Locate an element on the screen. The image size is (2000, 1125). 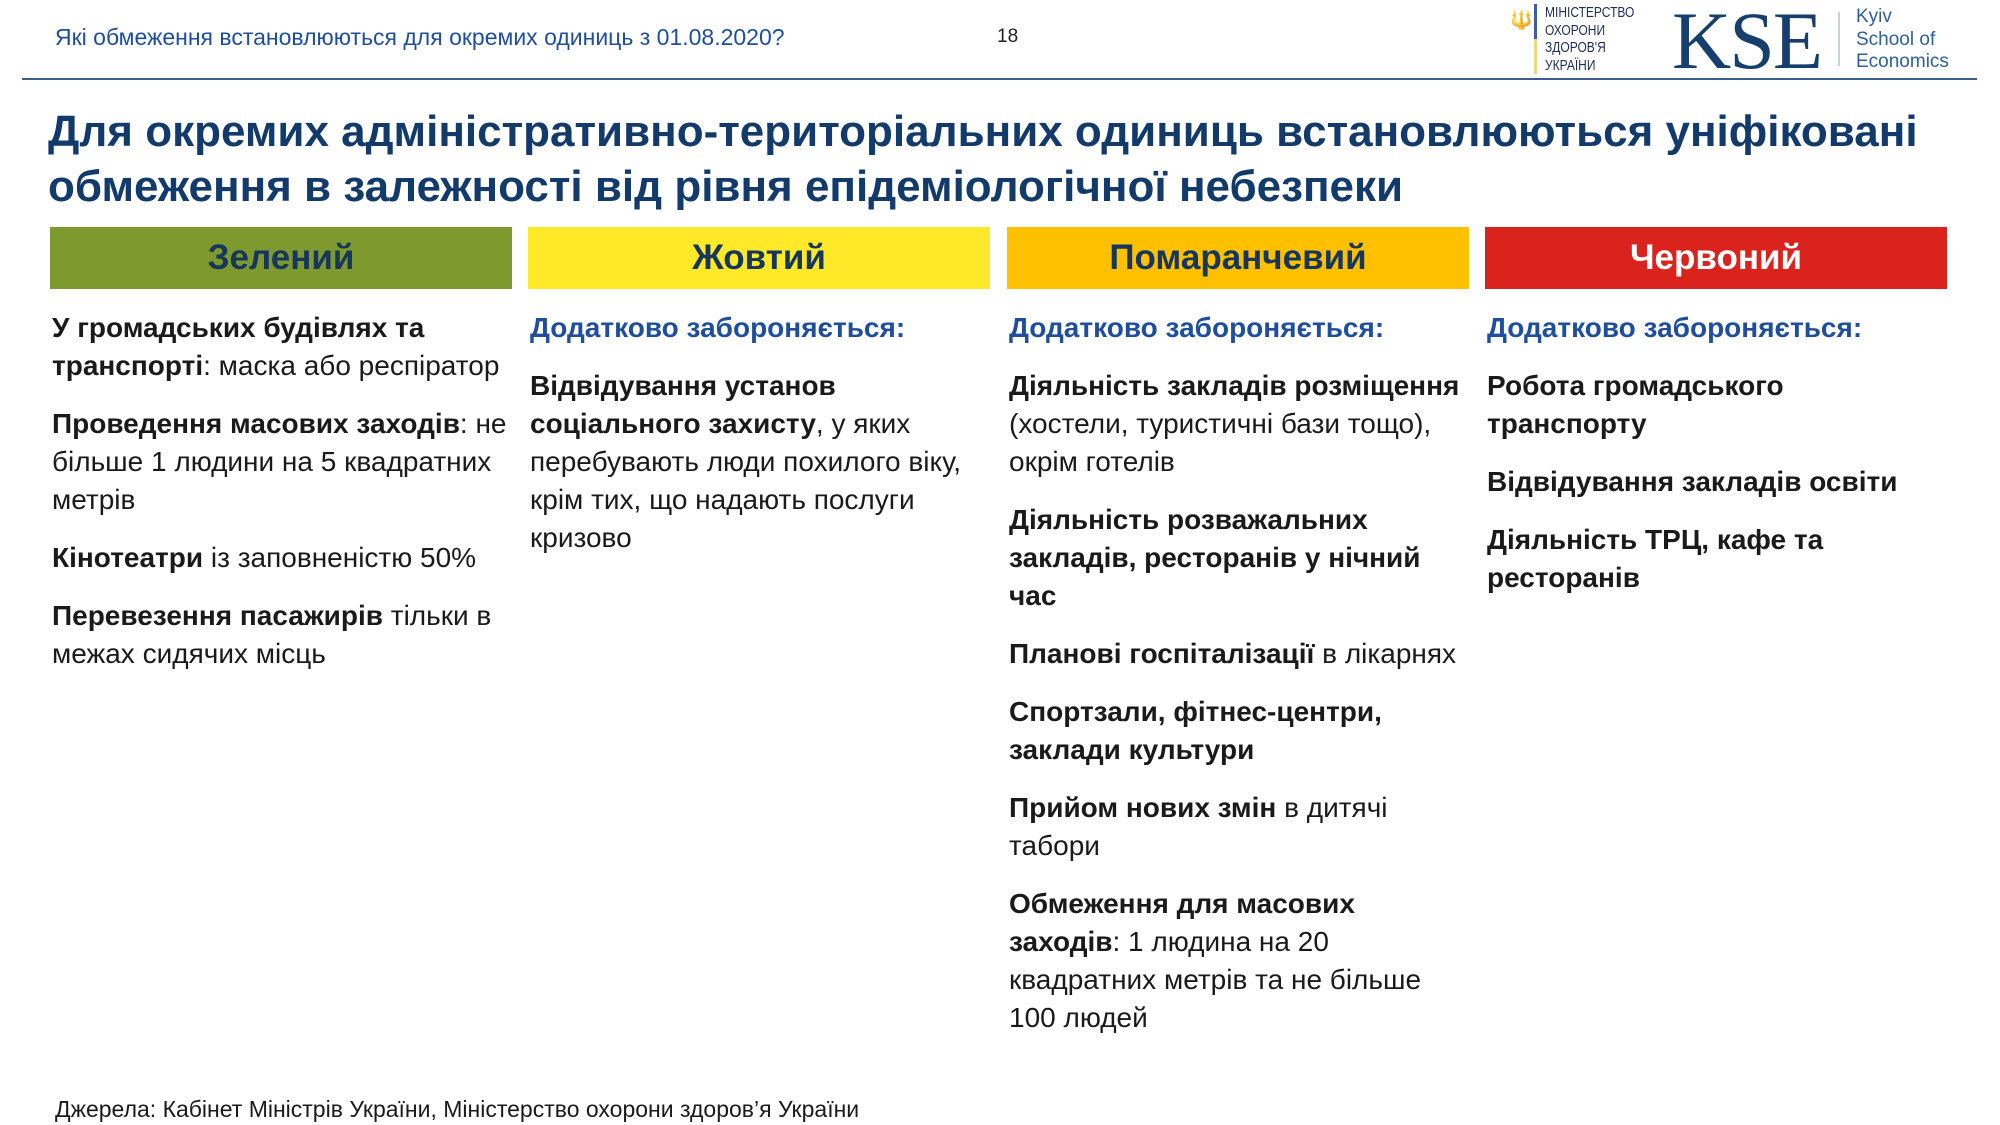
ministry-of-health-logo: 🔱 МІНІСТЕРСТВО ОХОРОНИ ЗДОРОВ'Я УКРАЇНИ is located at coordinates (1583, 39).